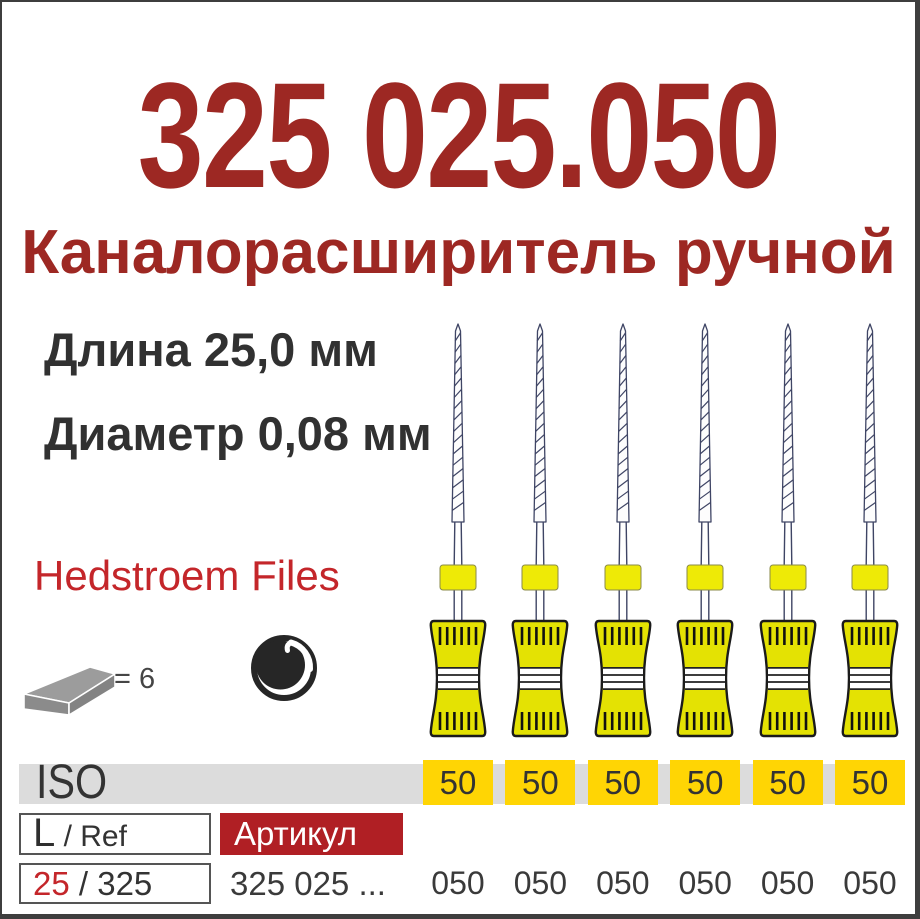  What do you see at coordinates (135, 679) in the screenshot?
I see `quantity-per-box-label: = 6` at bounding box center [135, 679].